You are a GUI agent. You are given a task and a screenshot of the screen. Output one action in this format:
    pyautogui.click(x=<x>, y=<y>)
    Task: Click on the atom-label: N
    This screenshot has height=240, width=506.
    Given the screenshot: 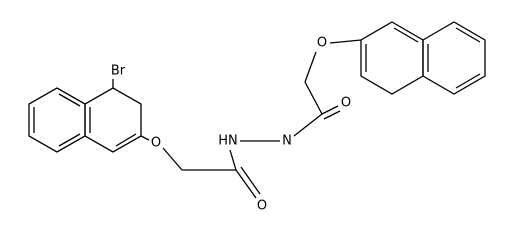 What is the action you would take?
    pyautogui.click(x=287, y=141)
    